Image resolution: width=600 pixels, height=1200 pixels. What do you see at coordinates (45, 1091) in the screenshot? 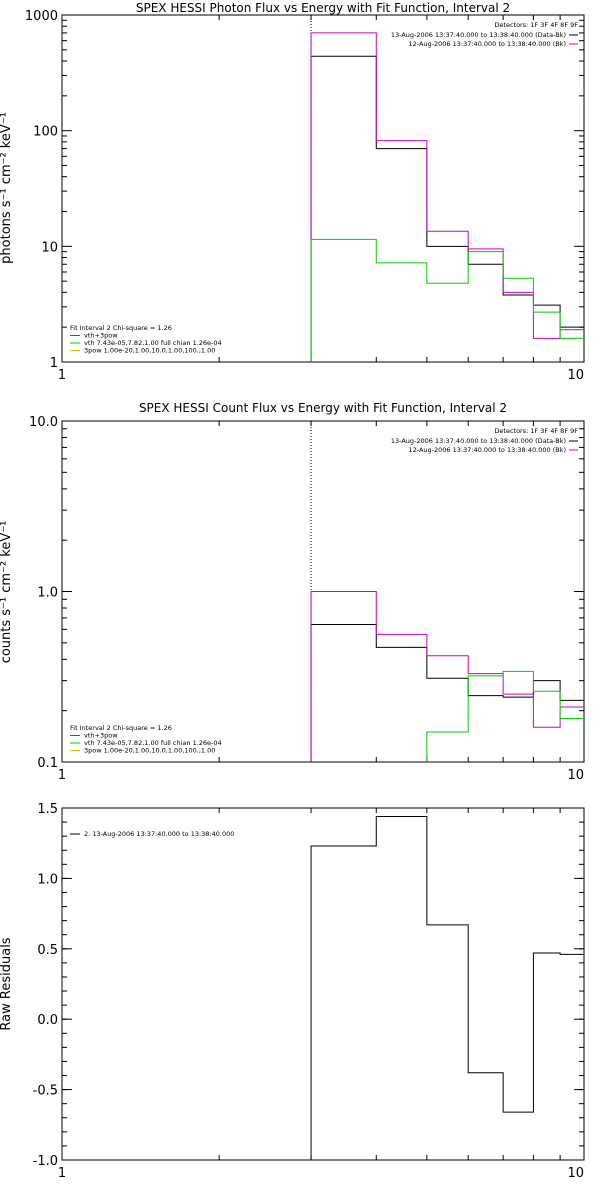
I see `y-tick-label: -0.5` at bounding box center [45, 1091].